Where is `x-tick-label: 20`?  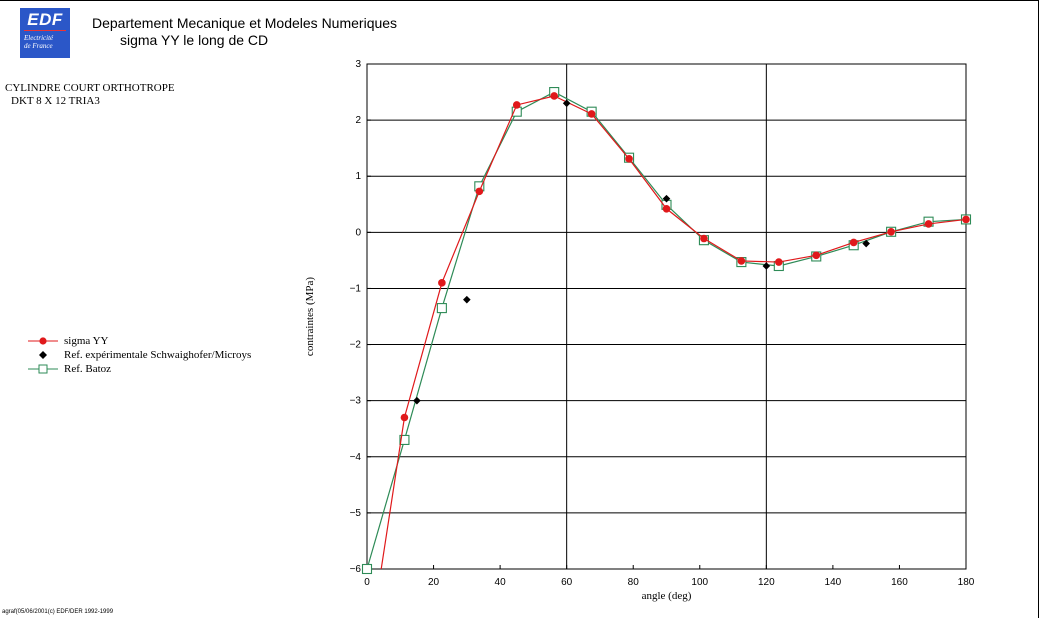 x-tick-label: 20 is located at coordinates (434, 582).